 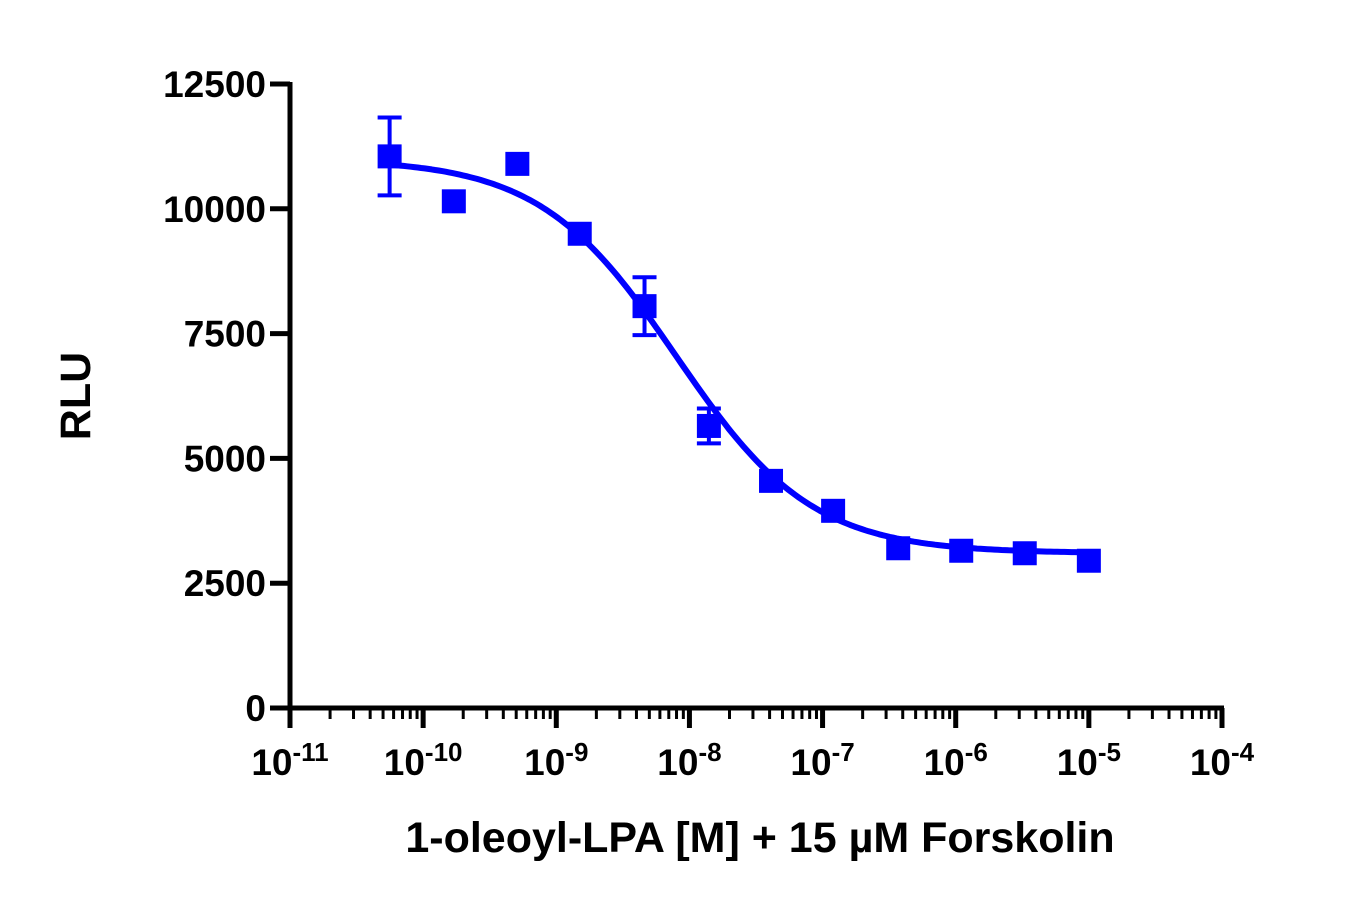 What do you see at coordinates (76, 396) in the screenshot?
I see `y-axis-title: RLU` at bounding box center [76, 396].